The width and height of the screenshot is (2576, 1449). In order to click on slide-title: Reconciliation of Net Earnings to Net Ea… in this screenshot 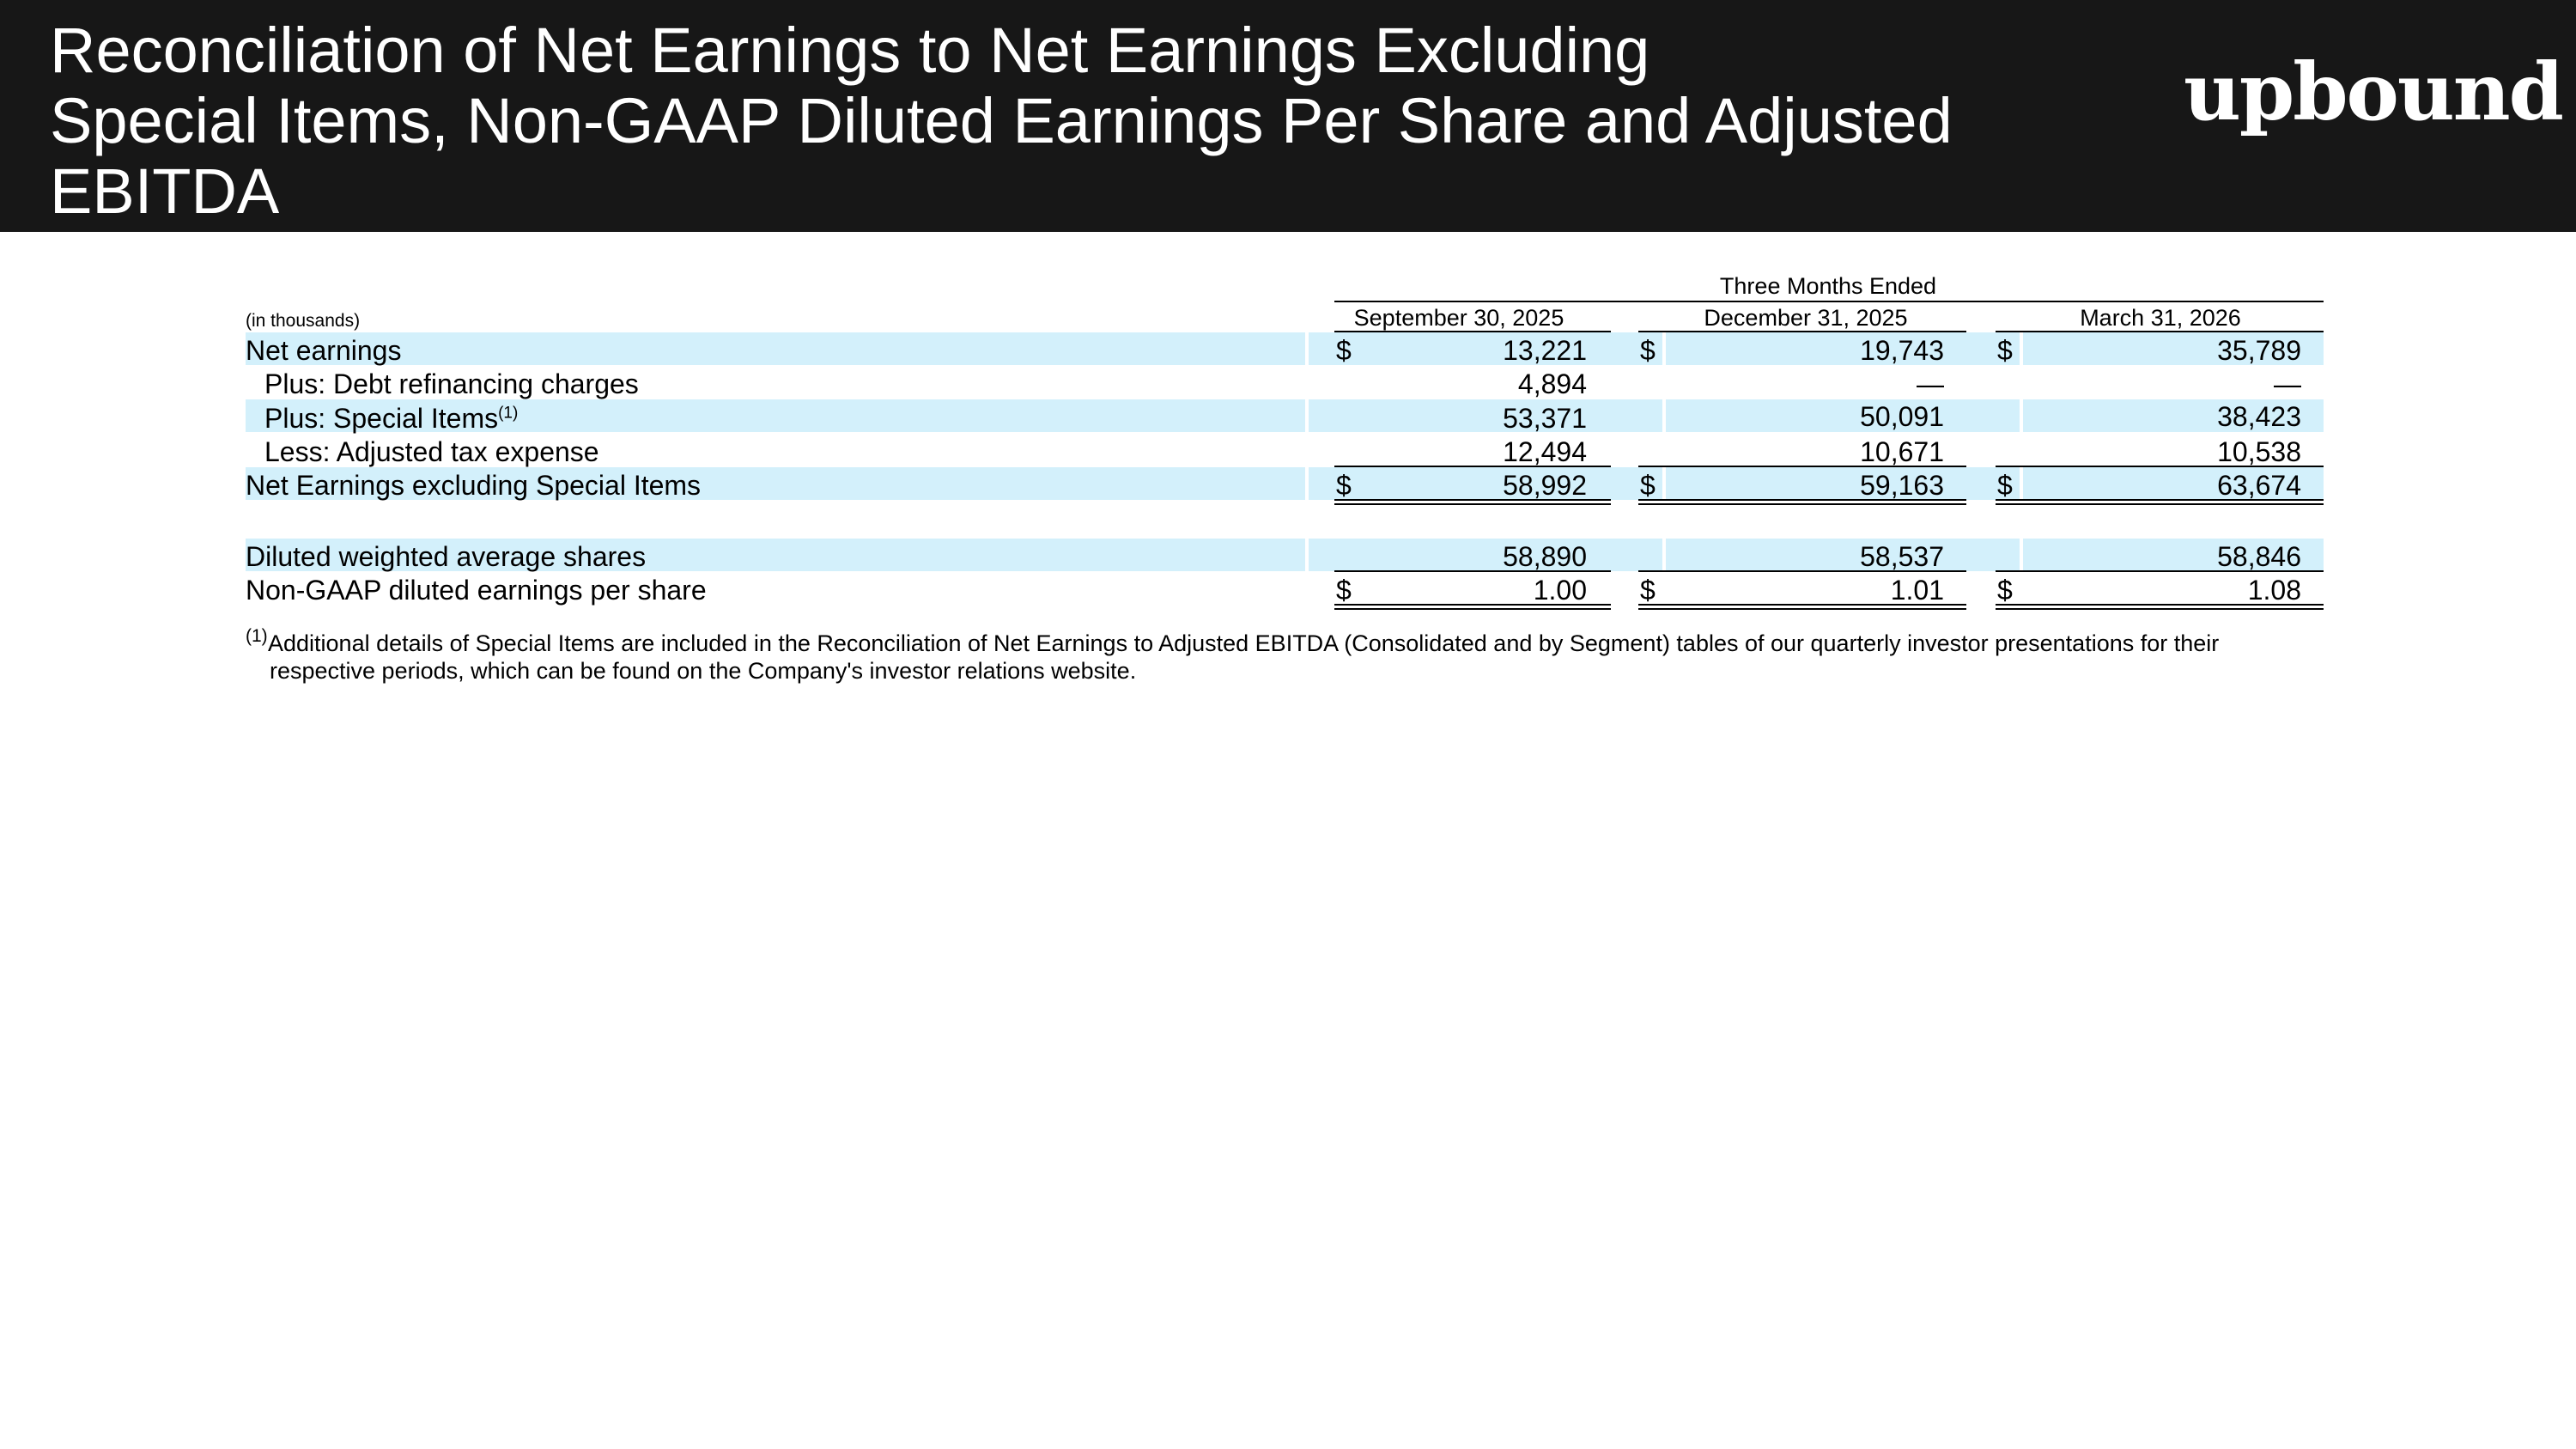, I will do `click(1038, 121)`.